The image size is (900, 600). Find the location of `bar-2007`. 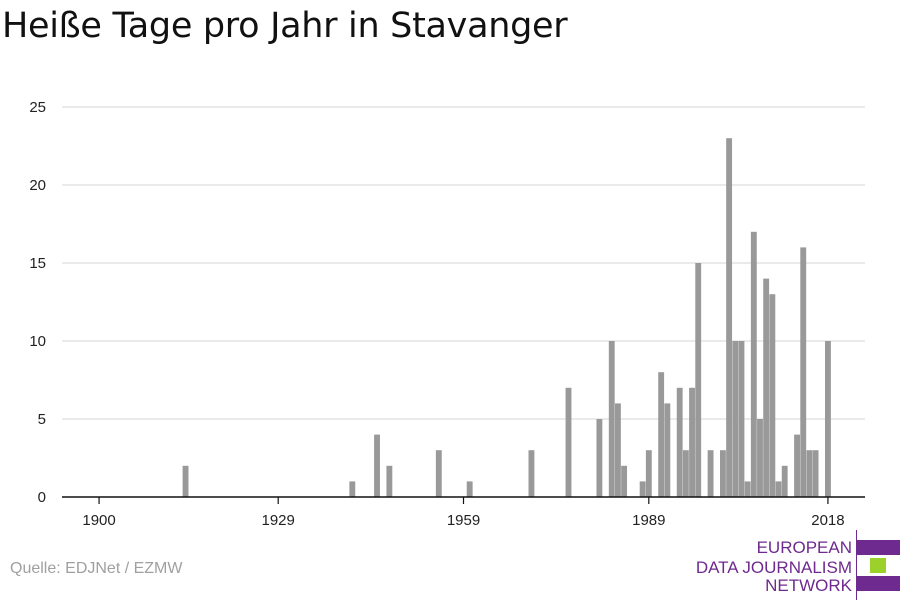

bar-2007 is located at coordinates (760, 458).